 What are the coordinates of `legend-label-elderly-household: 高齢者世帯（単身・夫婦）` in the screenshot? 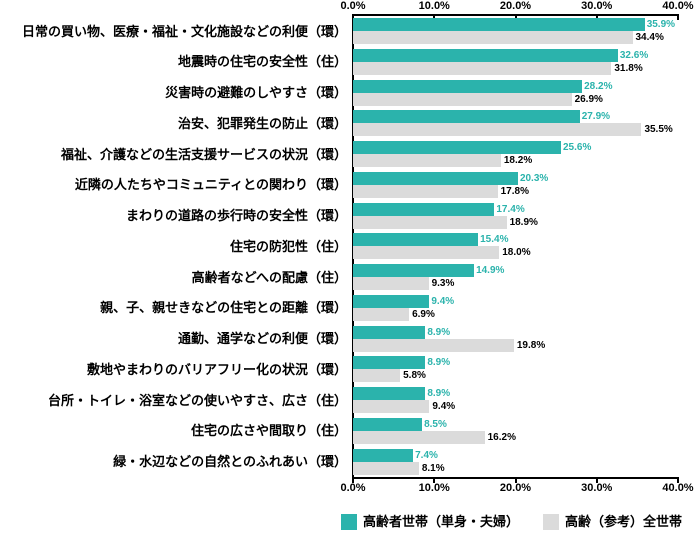 It's located at (441, 521).